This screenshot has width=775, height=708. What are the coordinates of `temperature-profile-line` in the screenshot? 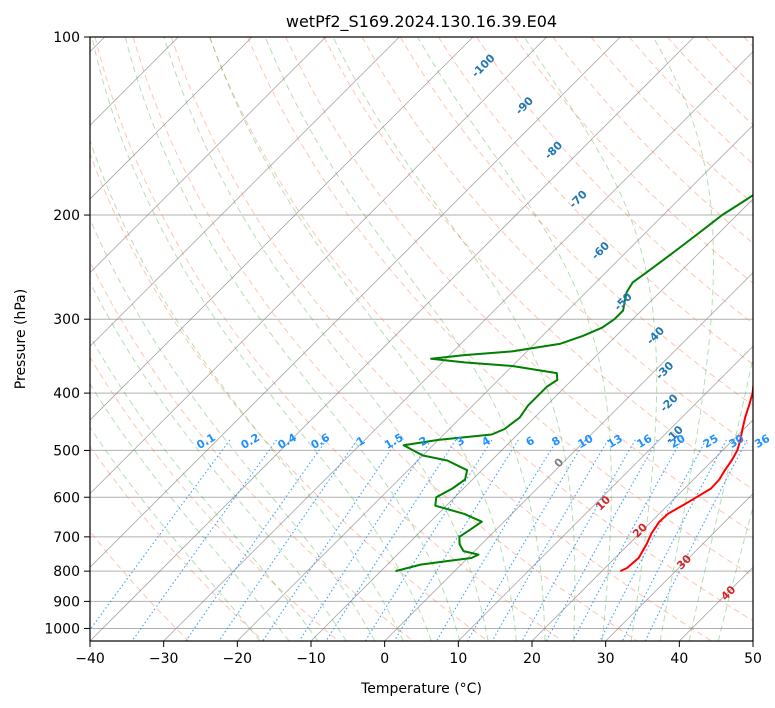 It's located at (686, 476).